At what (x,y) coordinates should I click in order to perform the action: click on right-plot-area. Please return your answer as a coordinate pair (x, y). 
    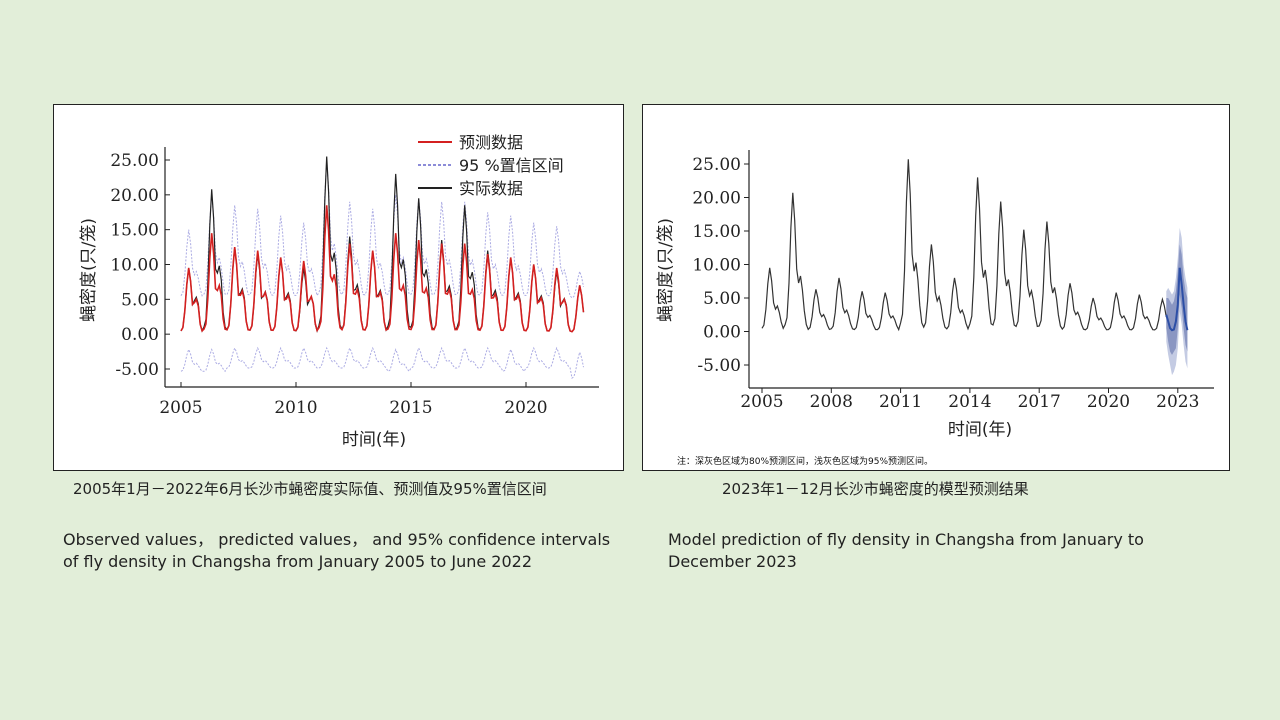
    Looking at the image, I should click on (975, 267).